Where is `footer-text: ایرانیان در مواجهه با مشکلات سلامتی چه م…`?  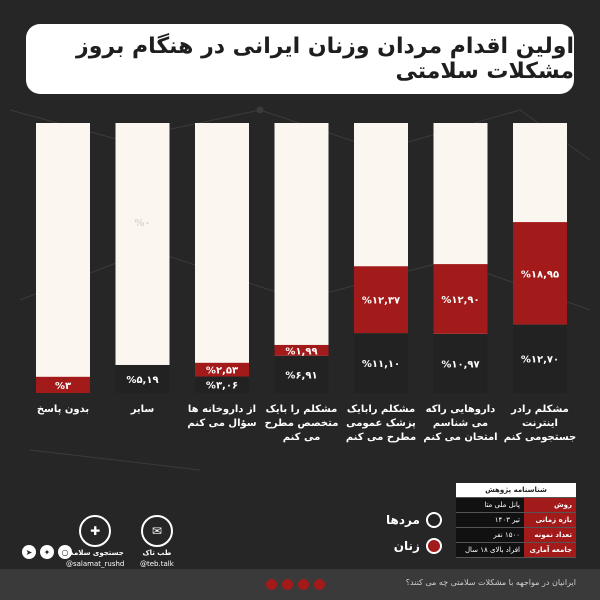
footer-text: ایرانیان در مواجهه با مشکلات سلامتی چه م… is located at coordinates (490, 582).